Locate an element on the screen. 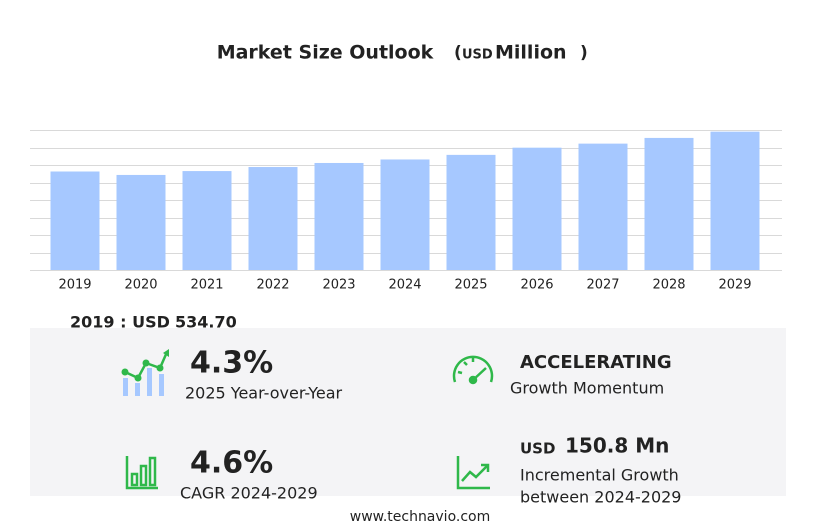 The image size is (816, 528). x-tick-label: 2019 is located at coordinates (74, 285).